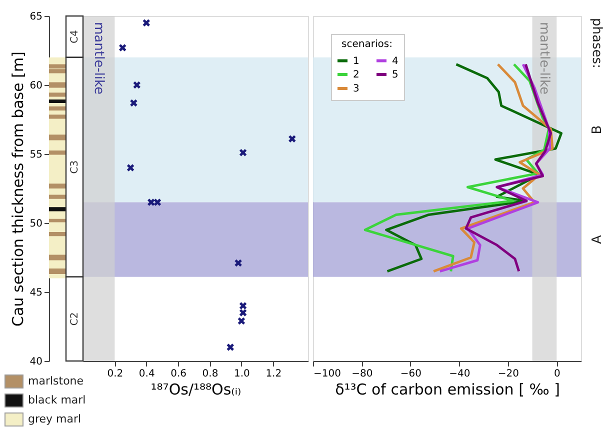 This screenshot has width=616, height=448. What do you see at coordinates (242, 374) in the screenshot?
I see `x-tick-label: 1.0` at bounding box center [242, 374].